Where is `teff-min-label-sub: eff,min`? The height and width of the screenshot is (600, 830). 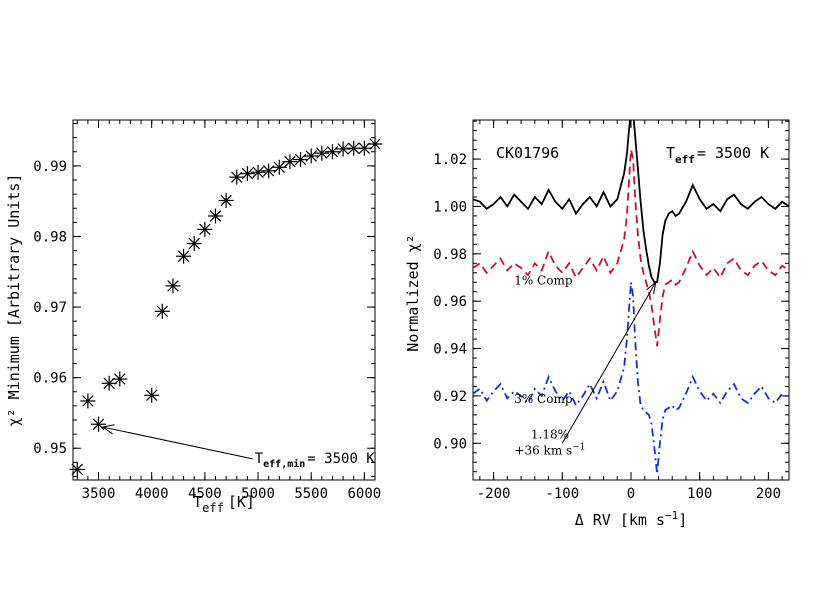
teff-min-label-sub: eff,min is located at coordinates (284, 464).